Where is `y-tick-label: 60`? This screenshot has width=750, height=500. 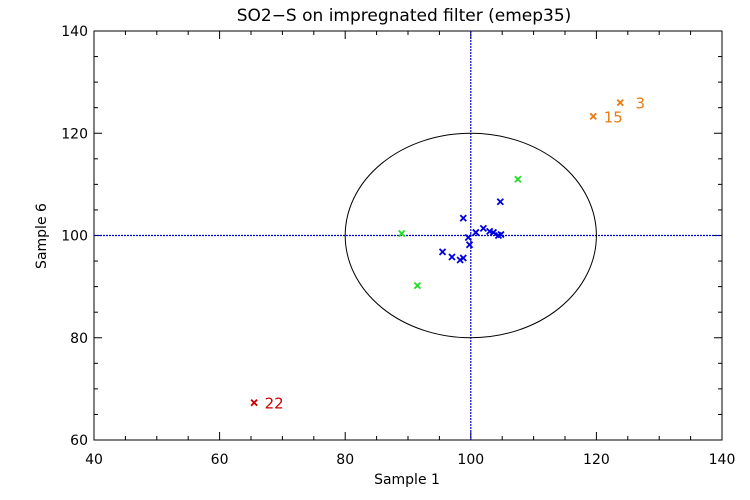
y-tick-label: 60 is located at coordinates (79, 441).